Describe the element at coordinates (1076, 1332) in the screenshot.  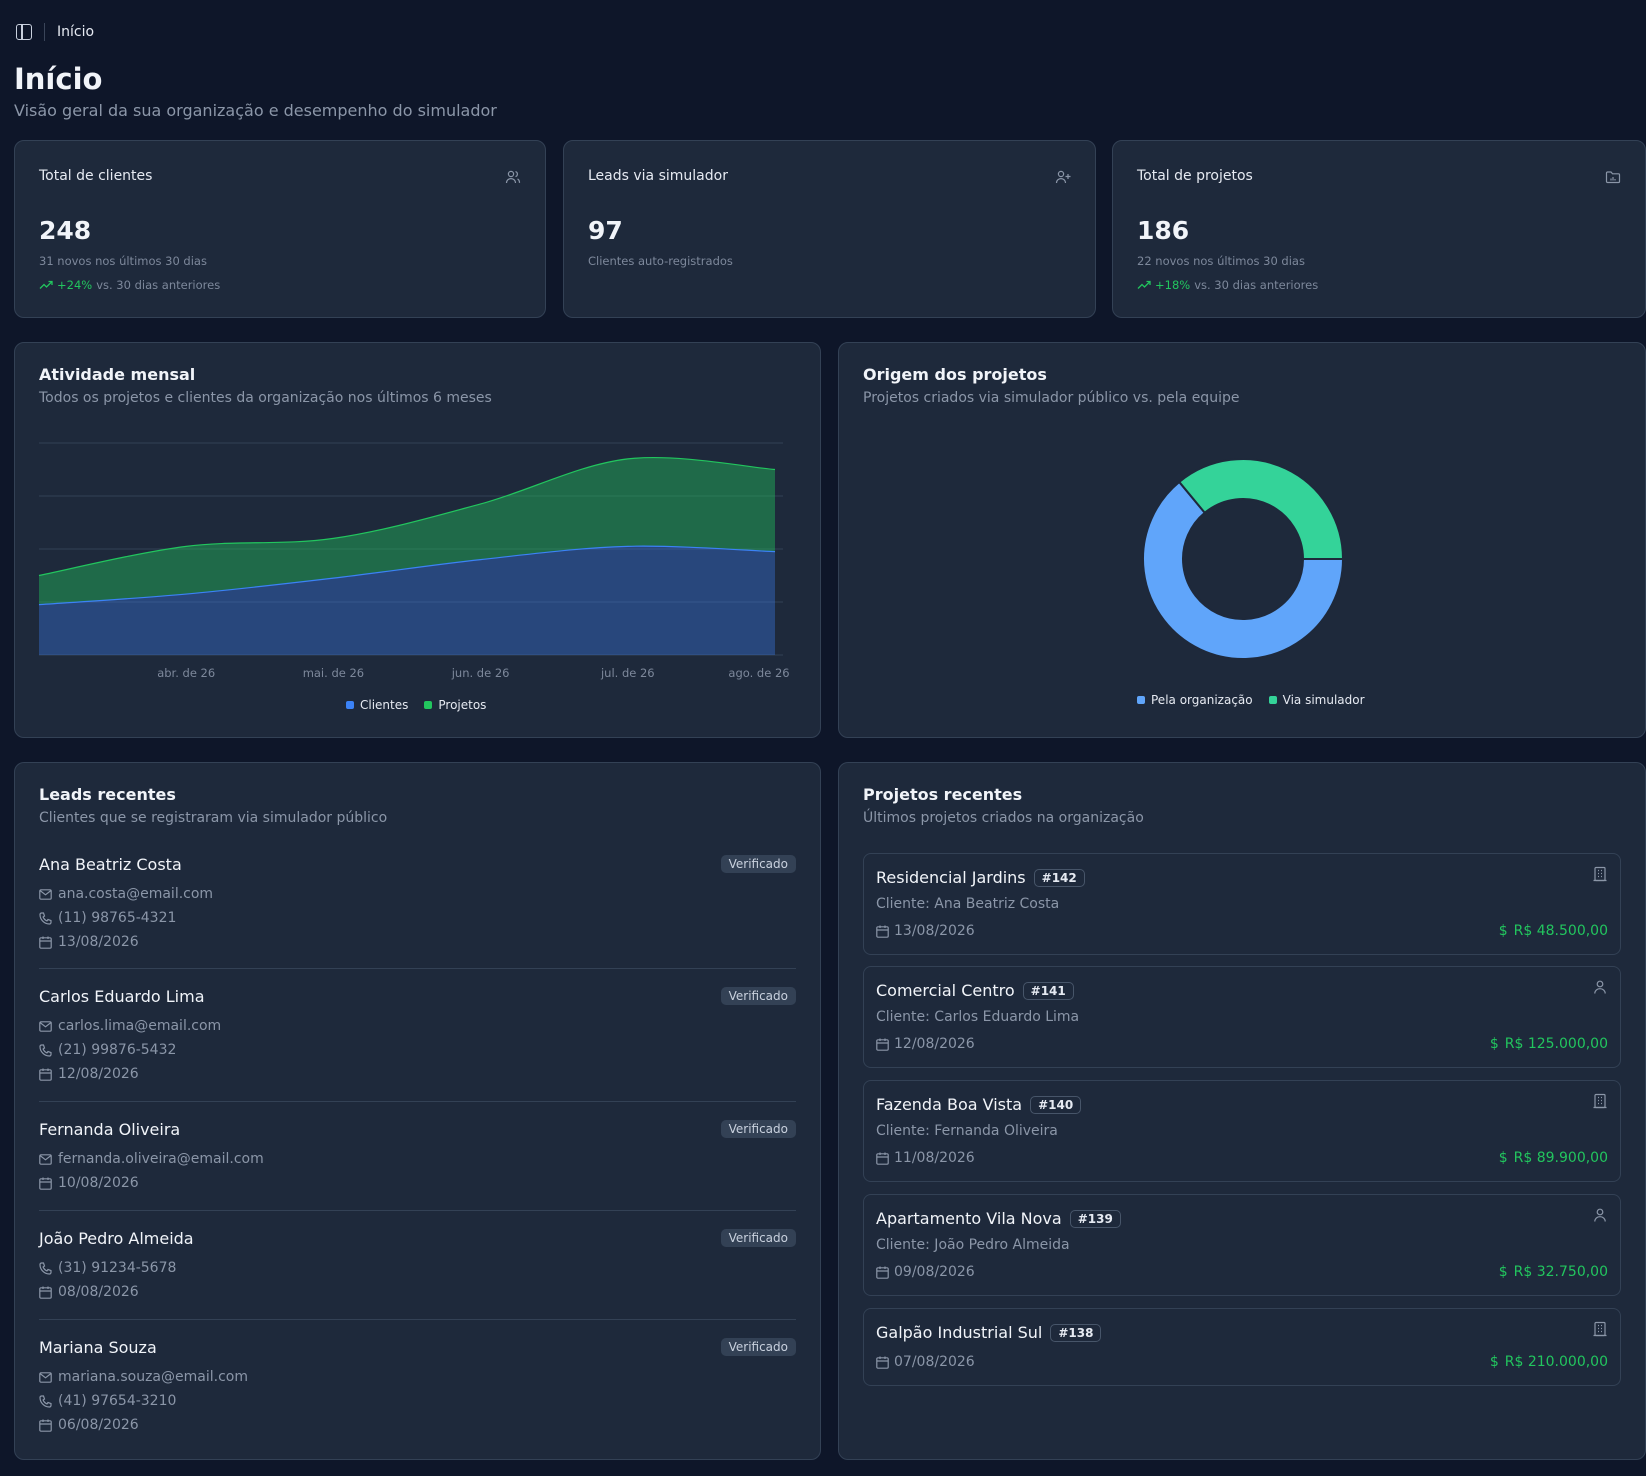
I see `project-id-tag: #138` at that location.